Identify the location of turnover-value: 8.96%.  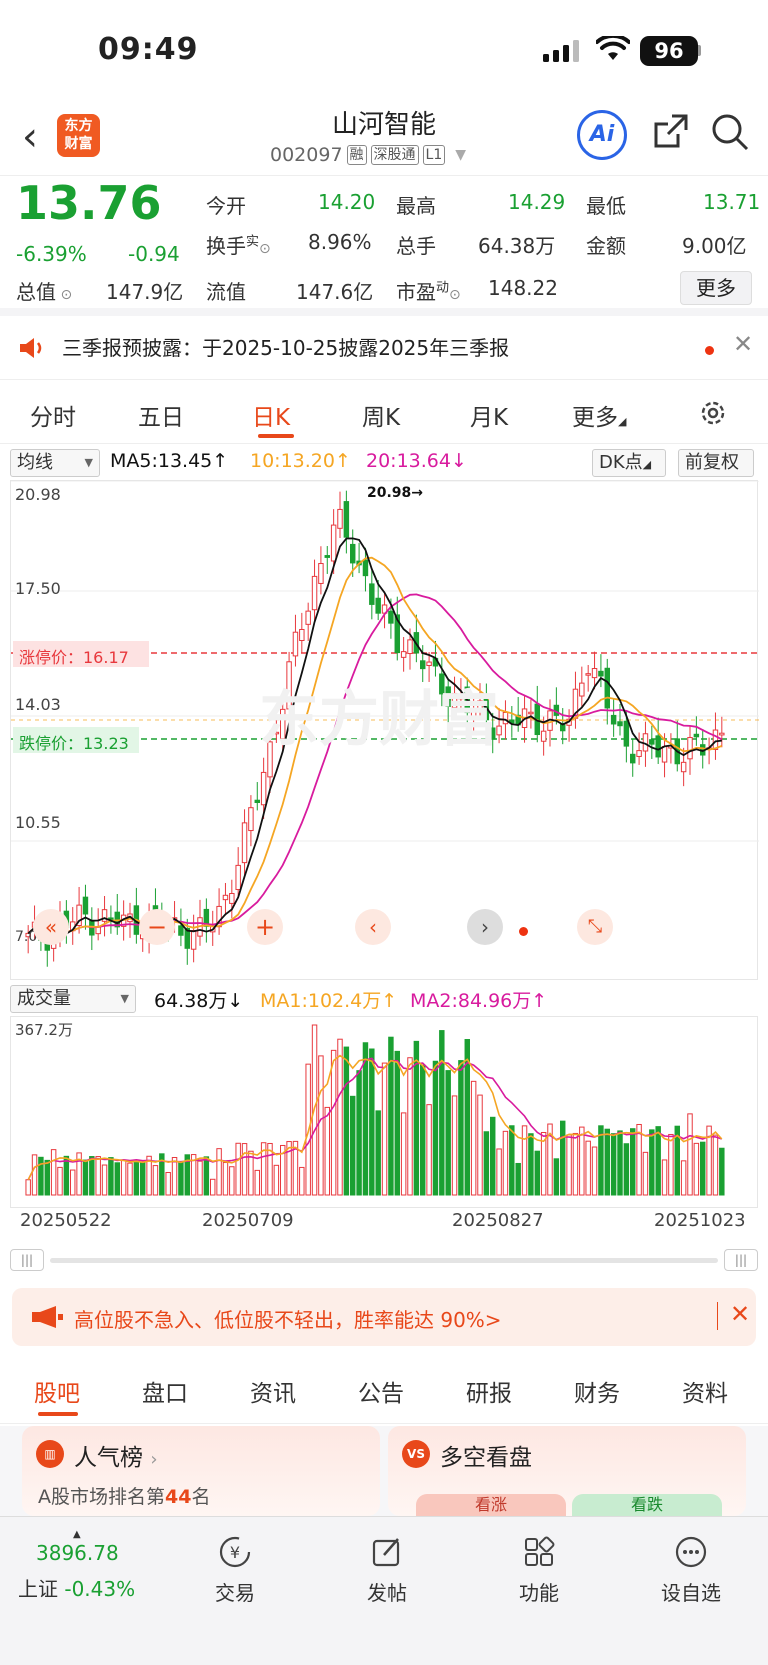
(340, 242).